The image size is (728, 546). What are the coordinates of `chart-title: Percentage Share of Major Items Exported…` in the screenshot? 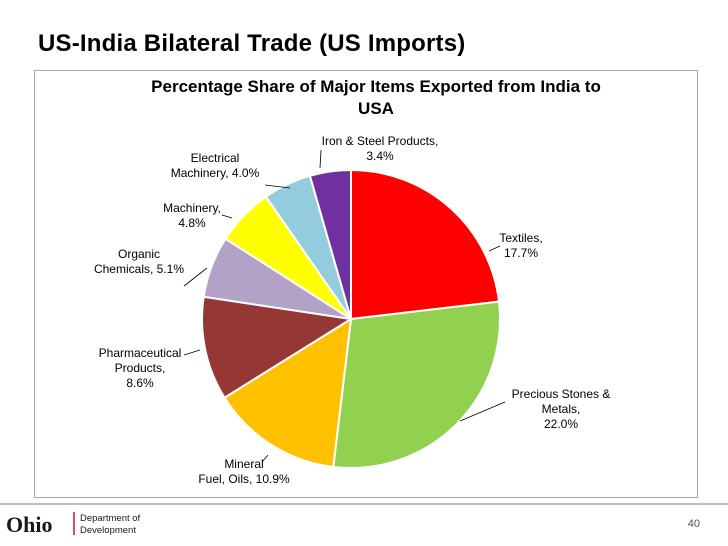 It's located at (376, 98).